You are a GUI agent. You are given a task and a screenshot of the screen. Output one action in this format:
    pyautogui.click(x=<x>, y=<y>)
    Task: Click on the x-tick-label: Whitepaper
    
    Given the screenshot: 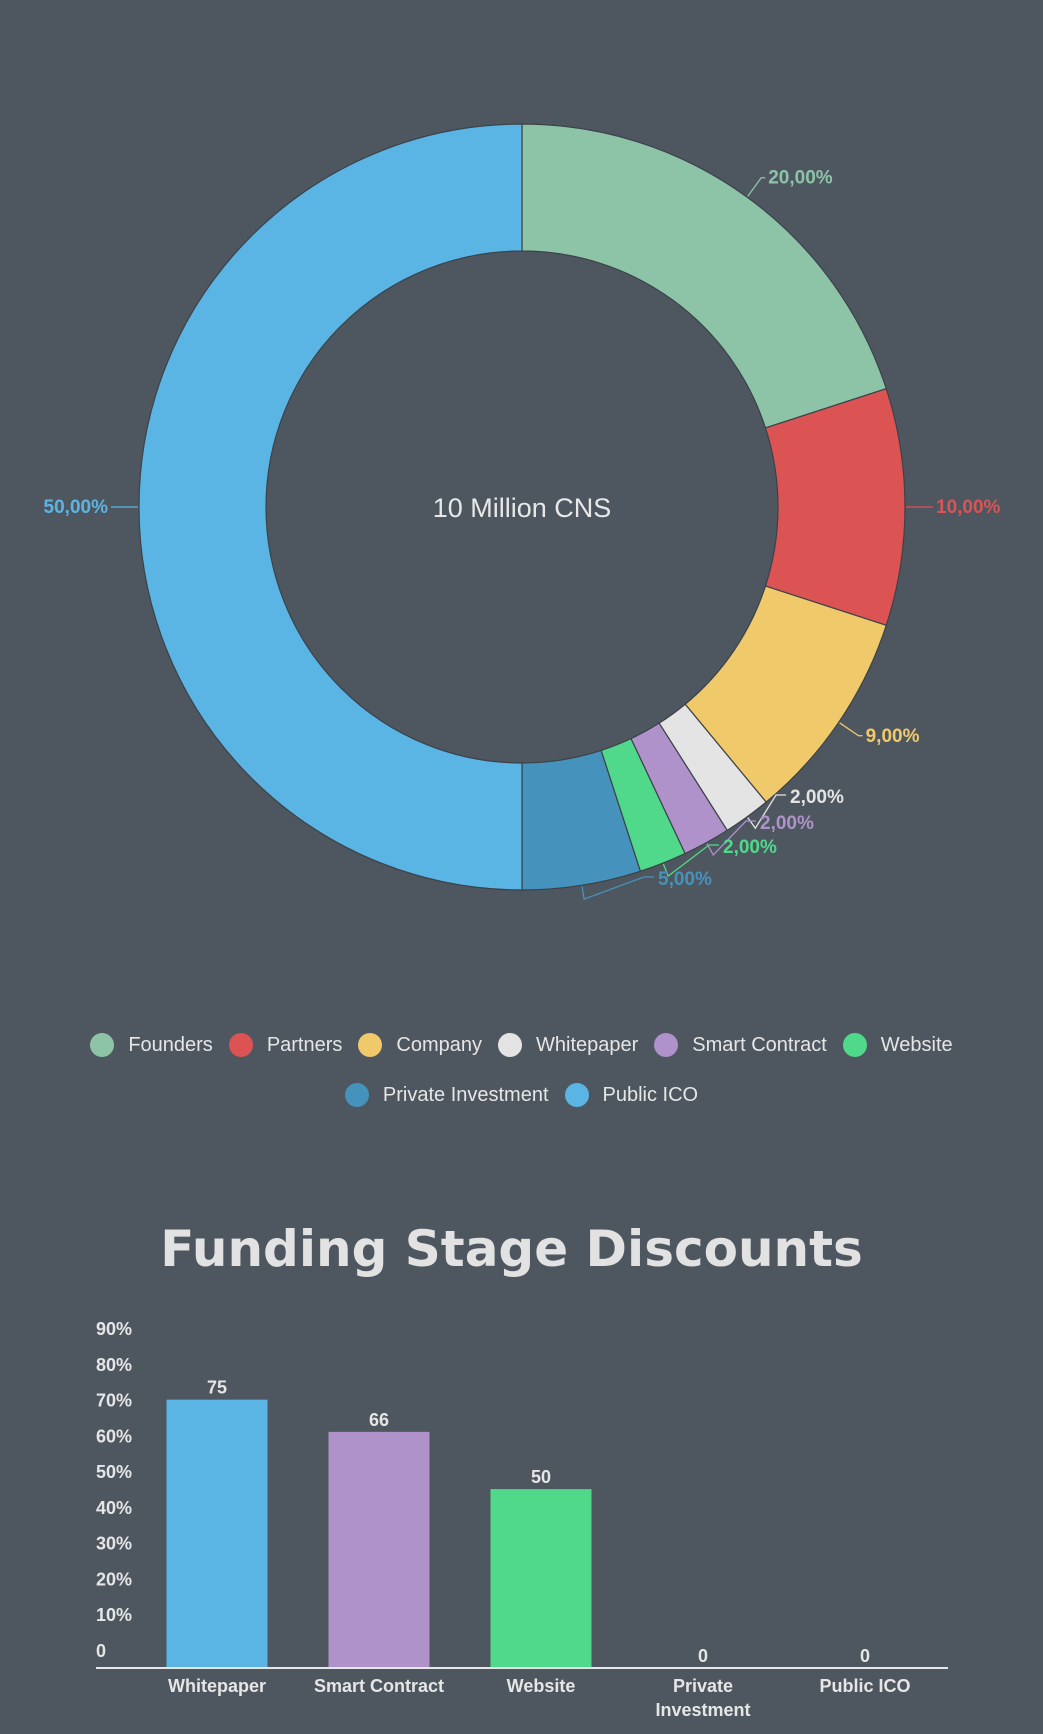 What is the action you would take?
    pyautogui.click(x=217, y=1686)
    